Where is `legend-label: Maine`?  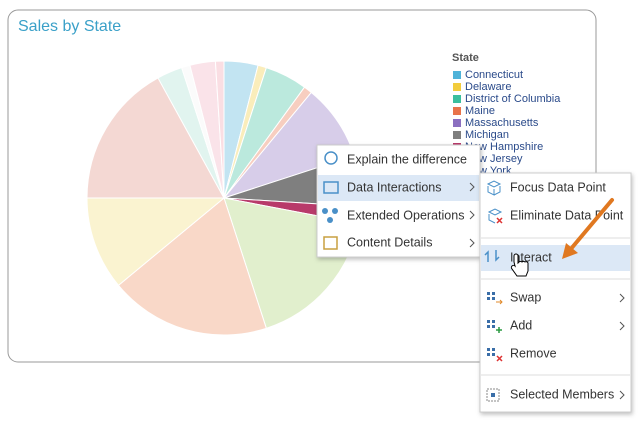
legend-label: Maine is located at coordinates (480, 111).